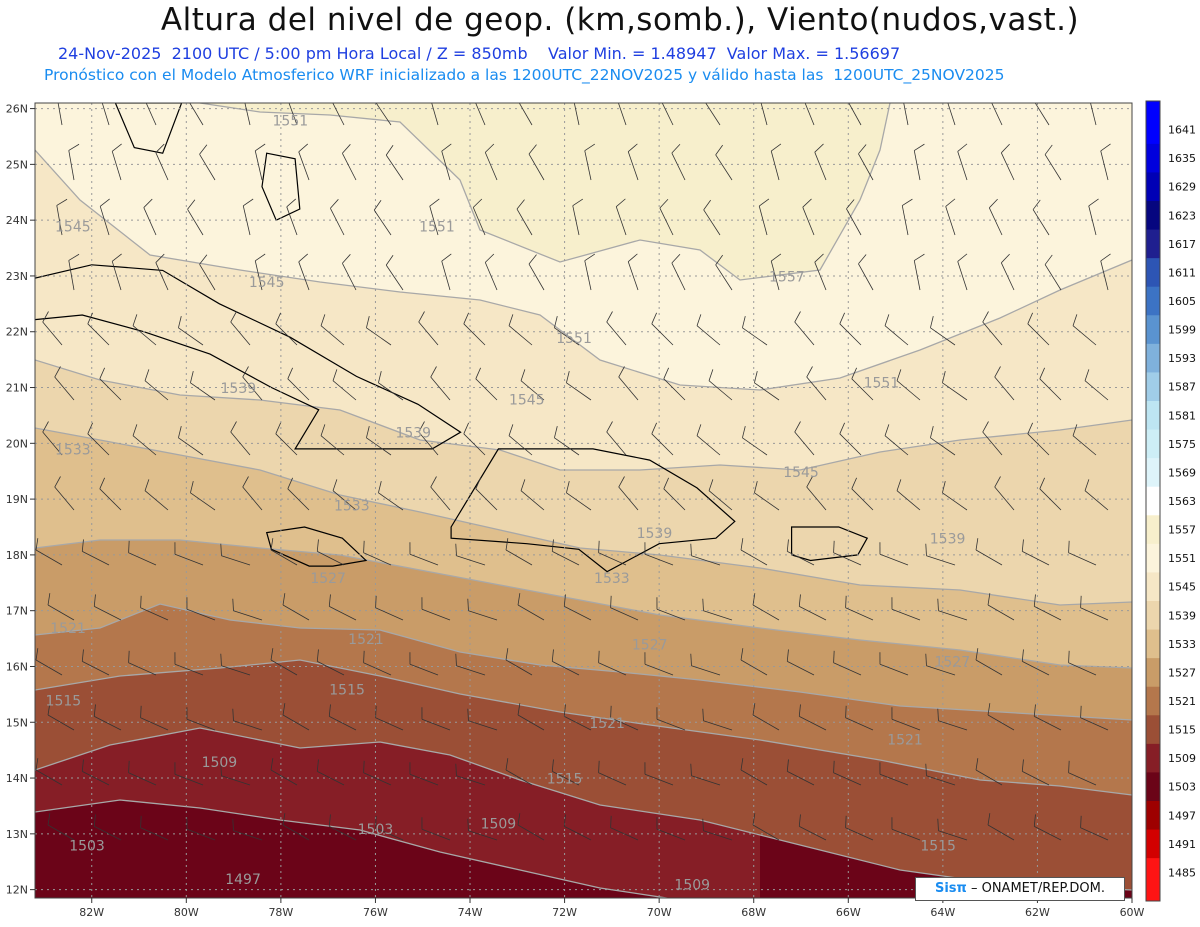 The width and height of the screenshot is (1200, 927). What do you see at coordinates (942, 912) in the screenshot?
I see `lon-label: 64W` at bounding box center [942, 912].